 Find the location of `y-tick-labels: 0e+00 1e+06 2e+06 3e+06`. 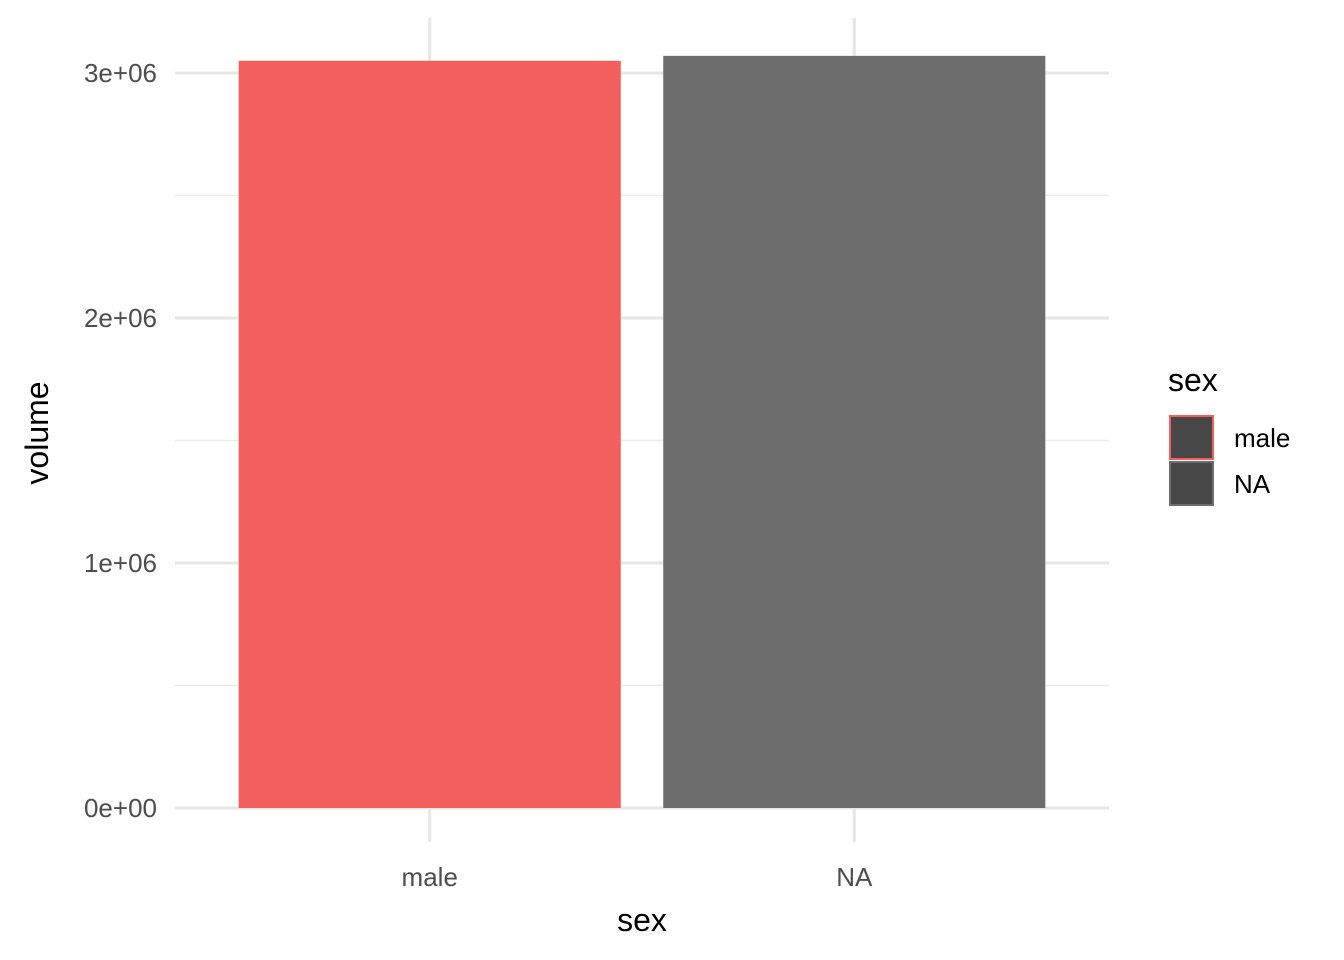

y-tick-labels: 0e+00 1e+06 2e+06 3e+06 is located at coordinates (120, 440).